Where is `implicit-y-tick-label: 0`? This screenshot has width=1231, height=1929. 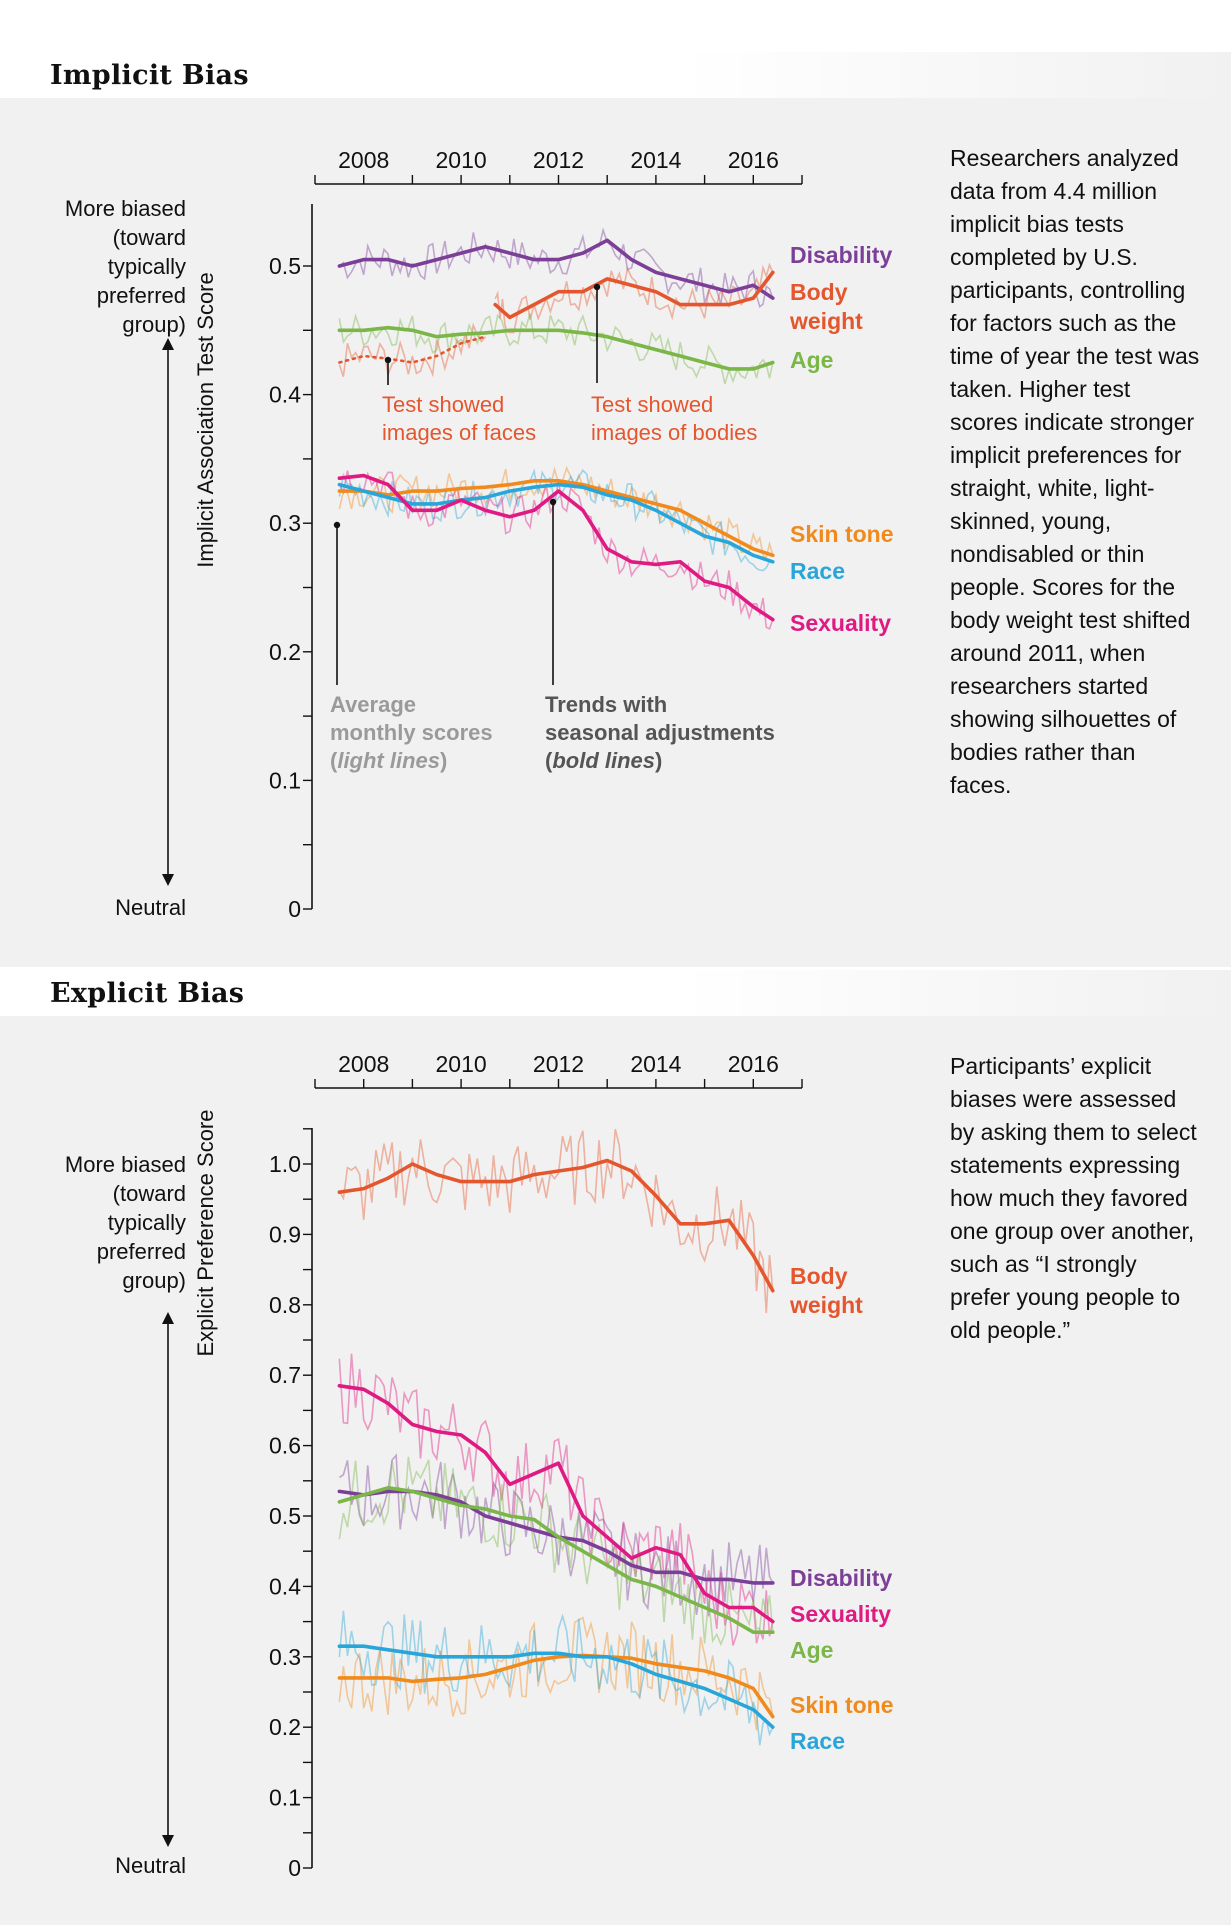 implicit-y-tick-label: 0 is located at coordinates (294, 909).